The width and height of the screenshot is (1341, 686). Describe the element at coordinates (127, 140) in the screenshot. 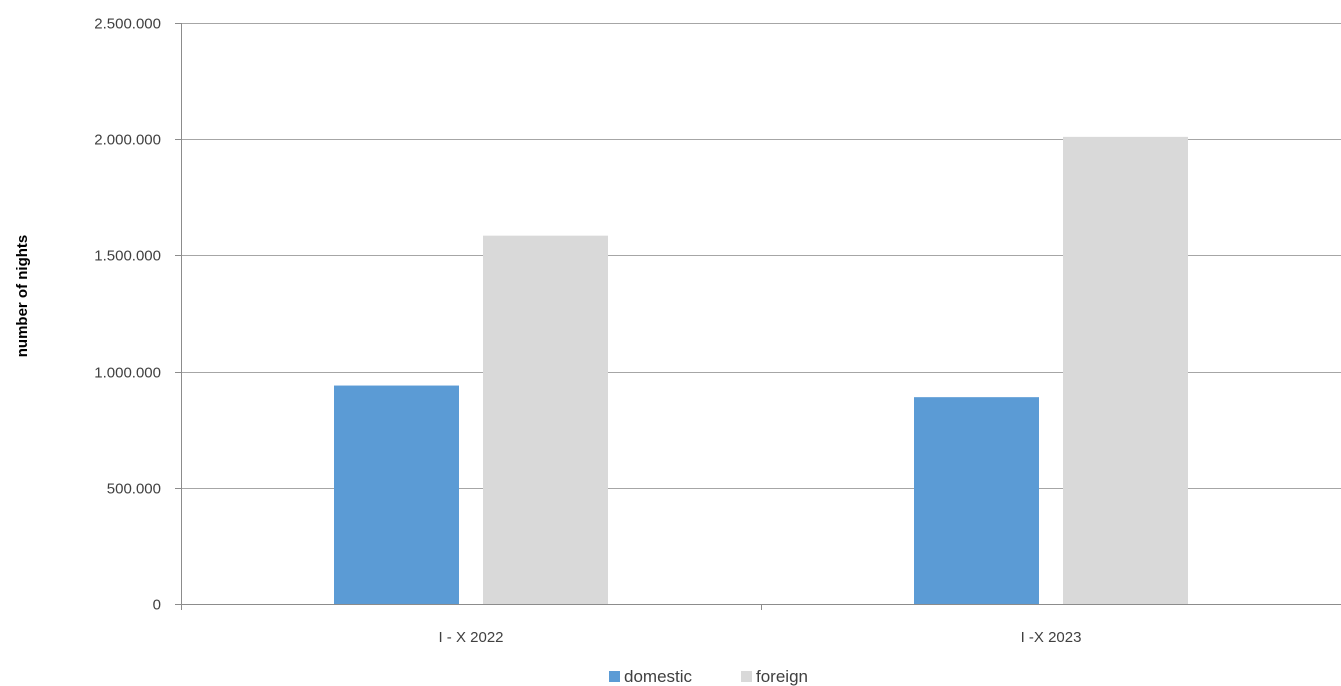

I see `y-tick-label: 2.000.000` at that location.